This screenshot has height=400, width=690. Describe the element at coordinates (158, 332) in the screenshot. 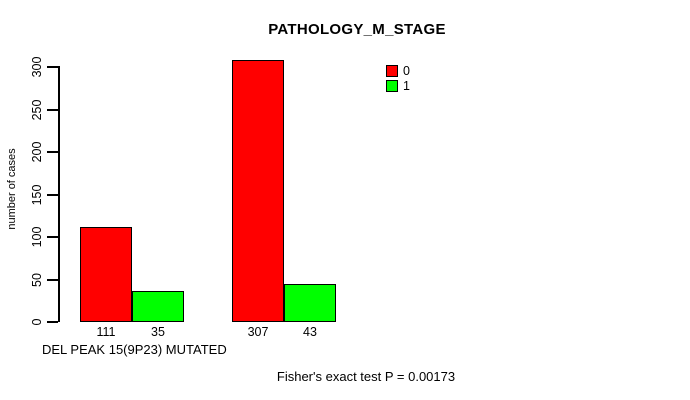

I see `bar-value-label: 35` at that location.